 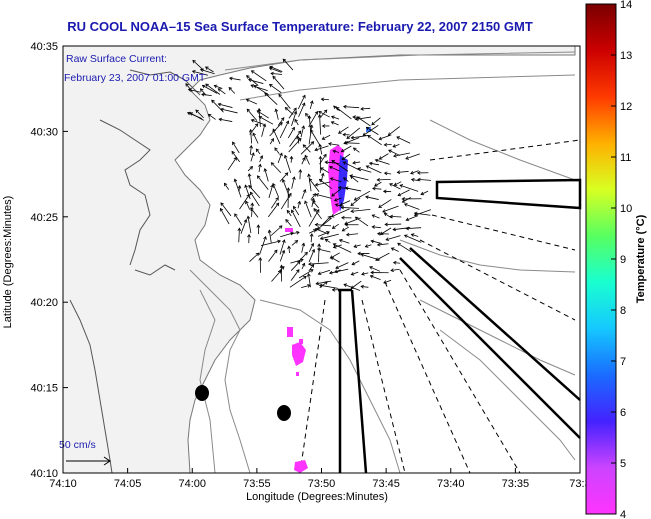 I want to click on x-tick-label: 74:10, so click(x=63, y=484).